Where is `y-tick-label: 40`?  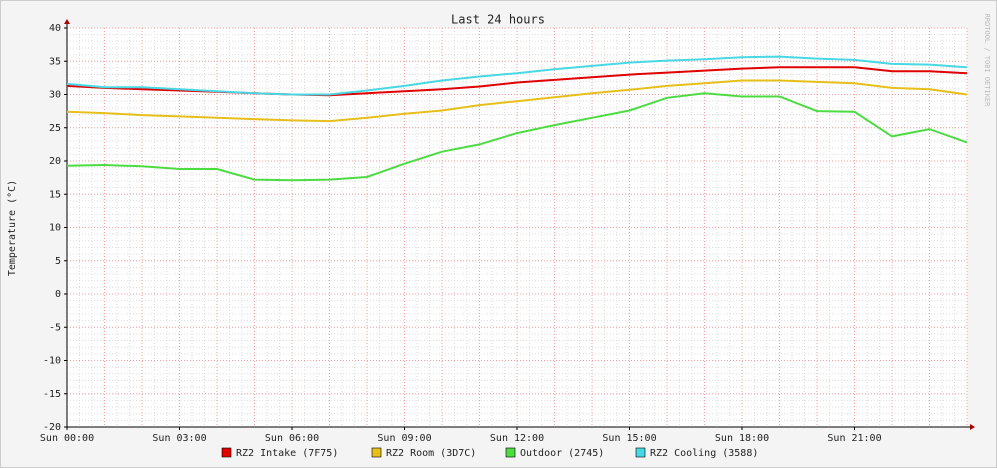 y-tick-label: 40 is located at coordinates (55, 28).